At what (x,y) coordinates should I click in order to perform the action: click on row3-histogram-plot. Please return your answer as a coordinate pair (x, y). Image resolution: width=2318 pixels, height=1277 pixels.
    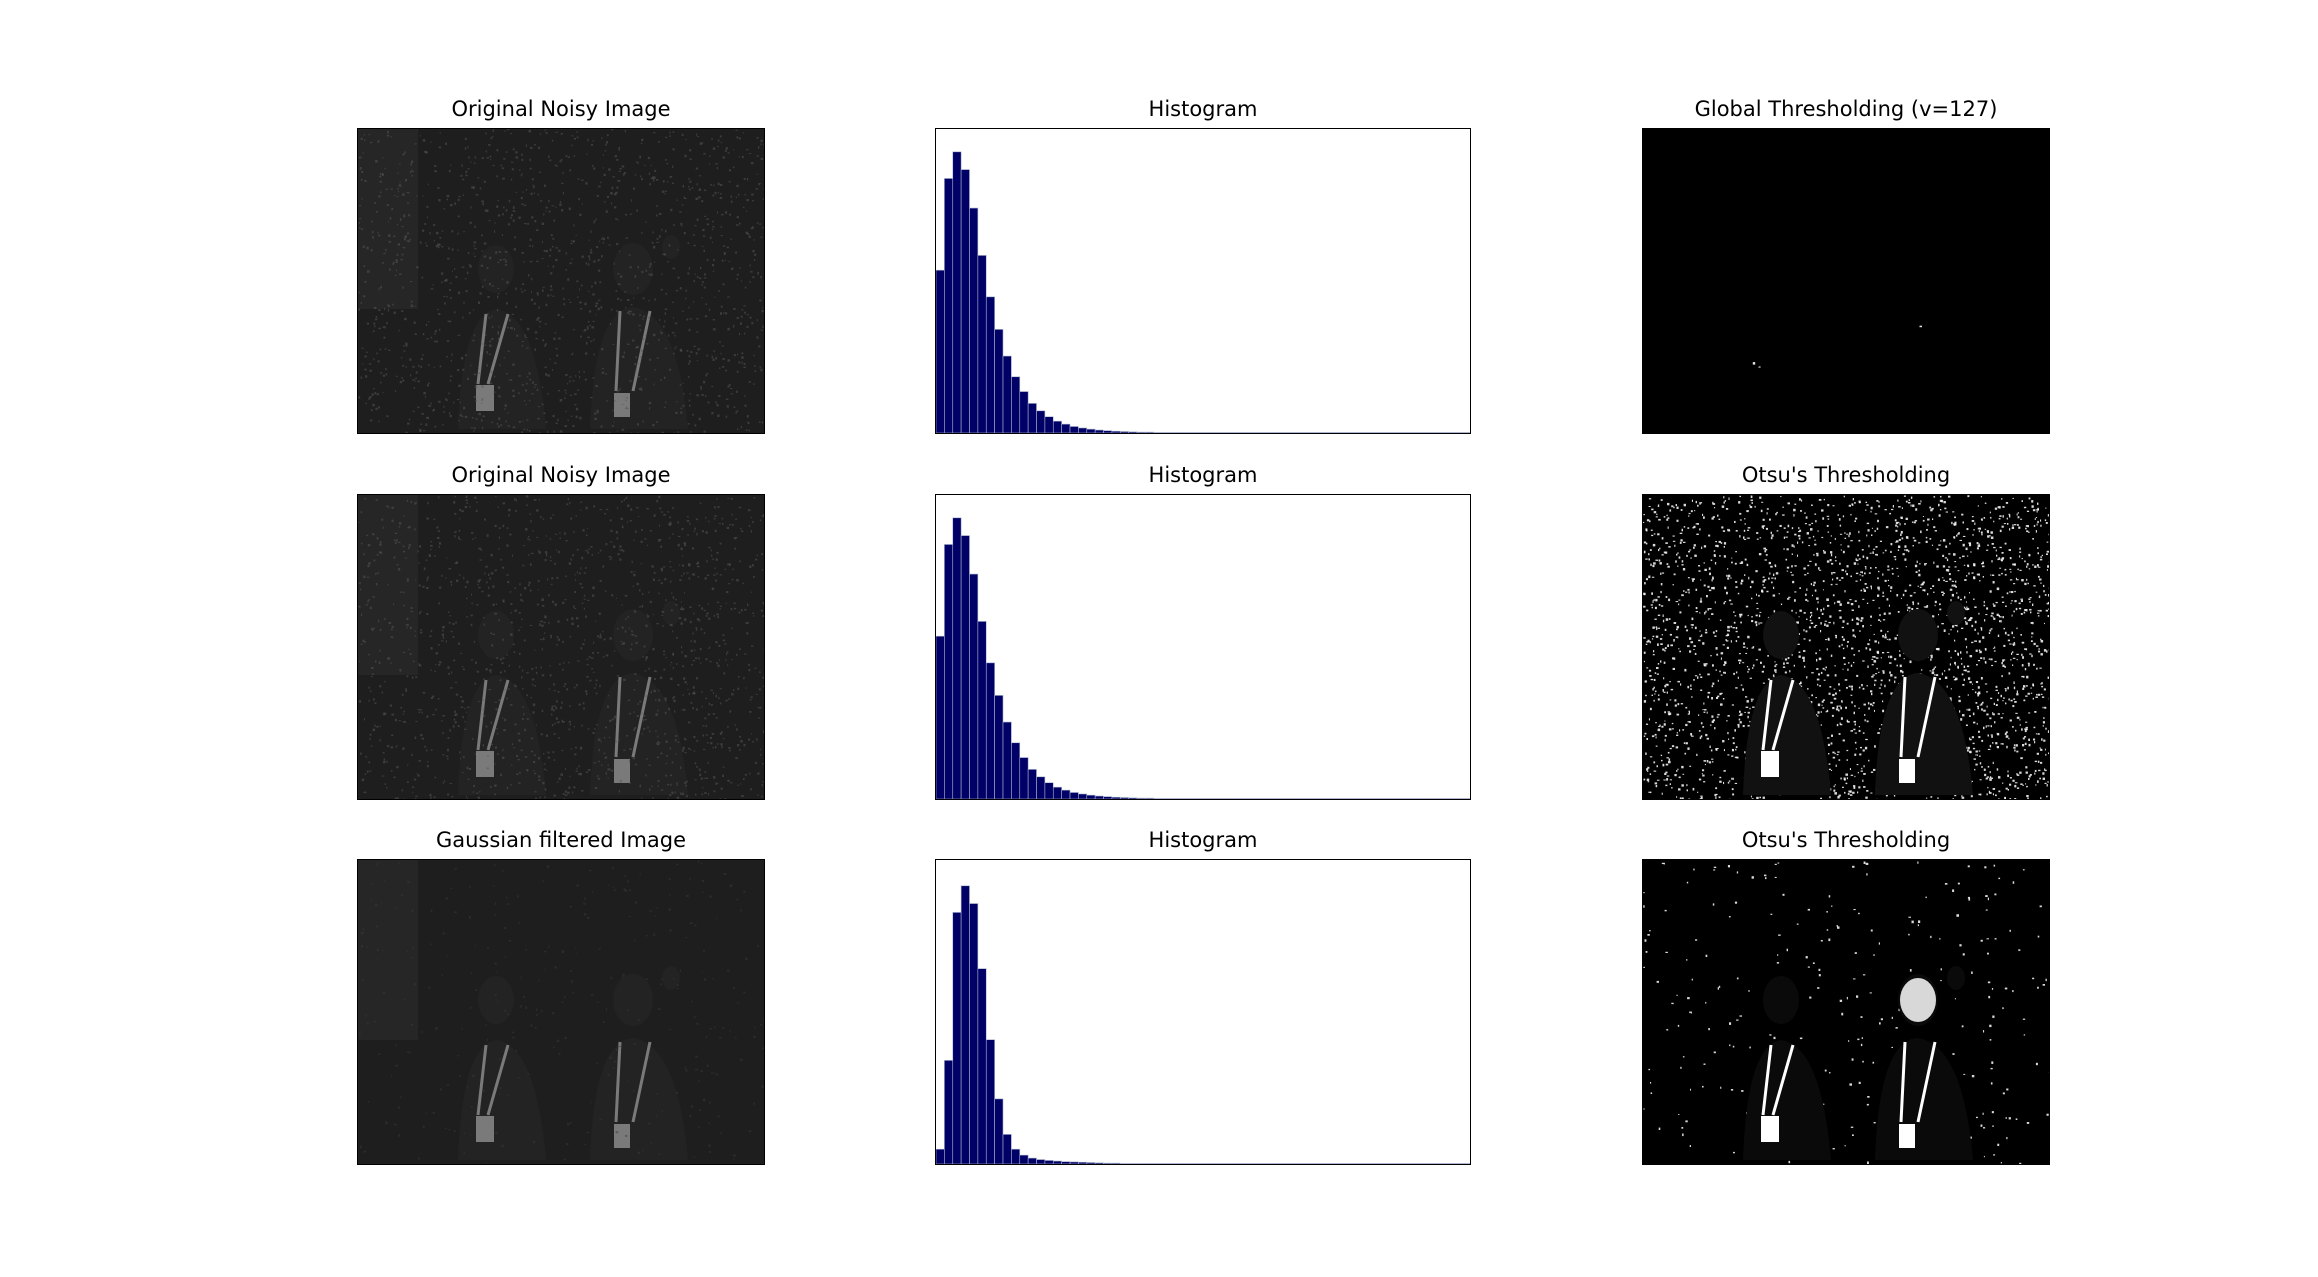
    Looking at the image, I should click on (1203, 1012).